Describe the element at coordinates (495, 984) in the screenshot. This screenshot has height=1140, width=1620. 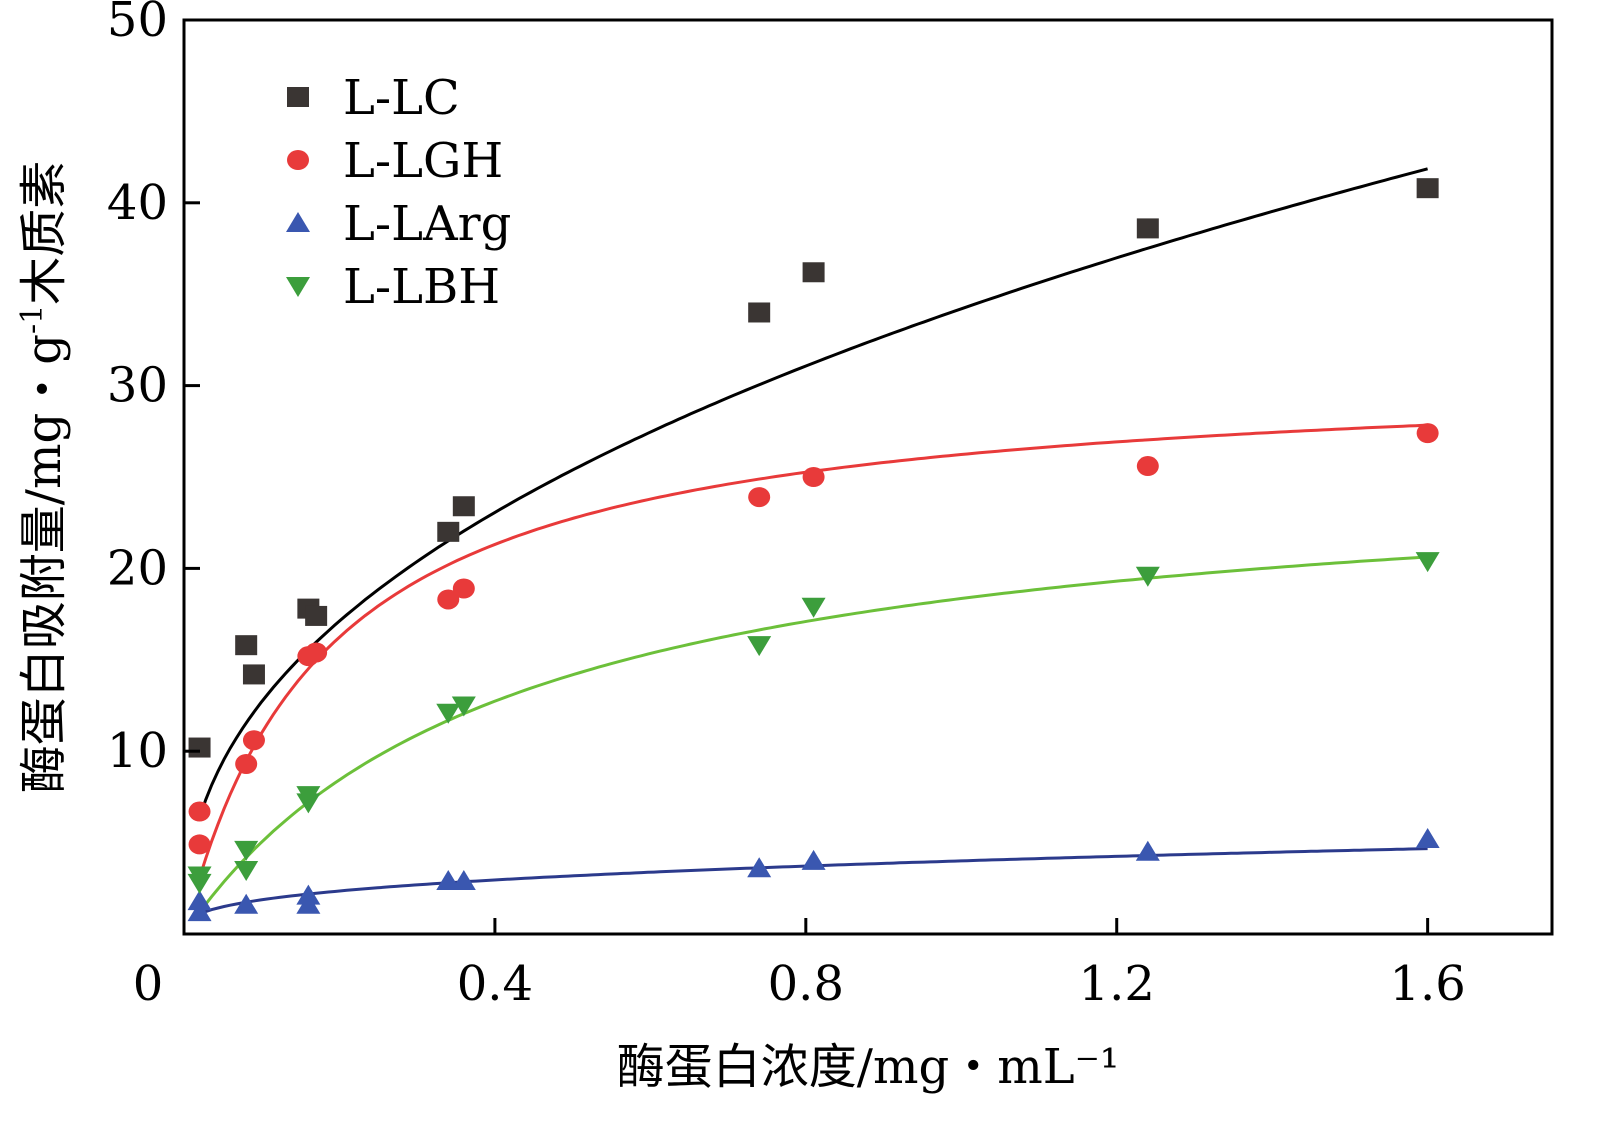
I see `x-tick-label: 0.4` at that location.